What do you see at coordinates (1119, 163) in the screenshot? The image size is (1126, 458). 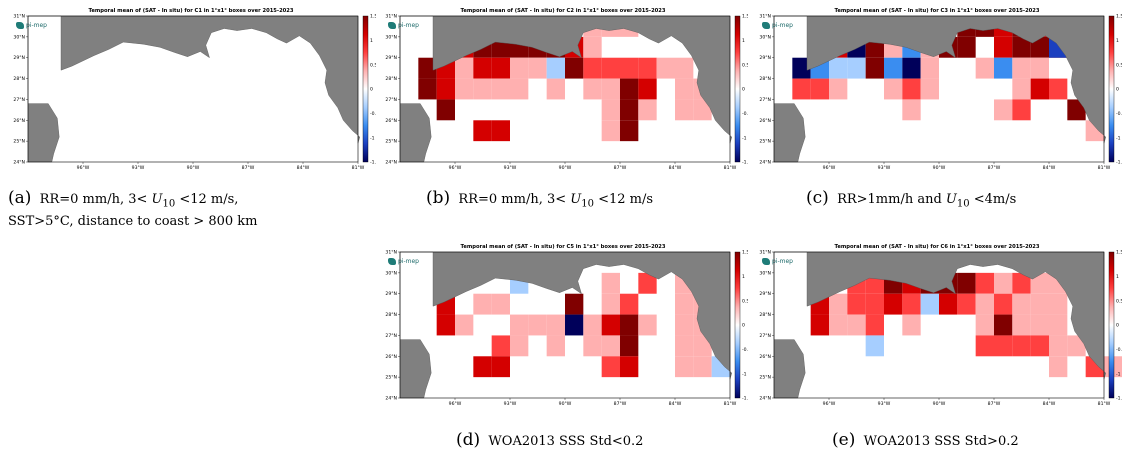 I see `colorbar-tick-label: -1.5` at bounding box center [1119, 163].